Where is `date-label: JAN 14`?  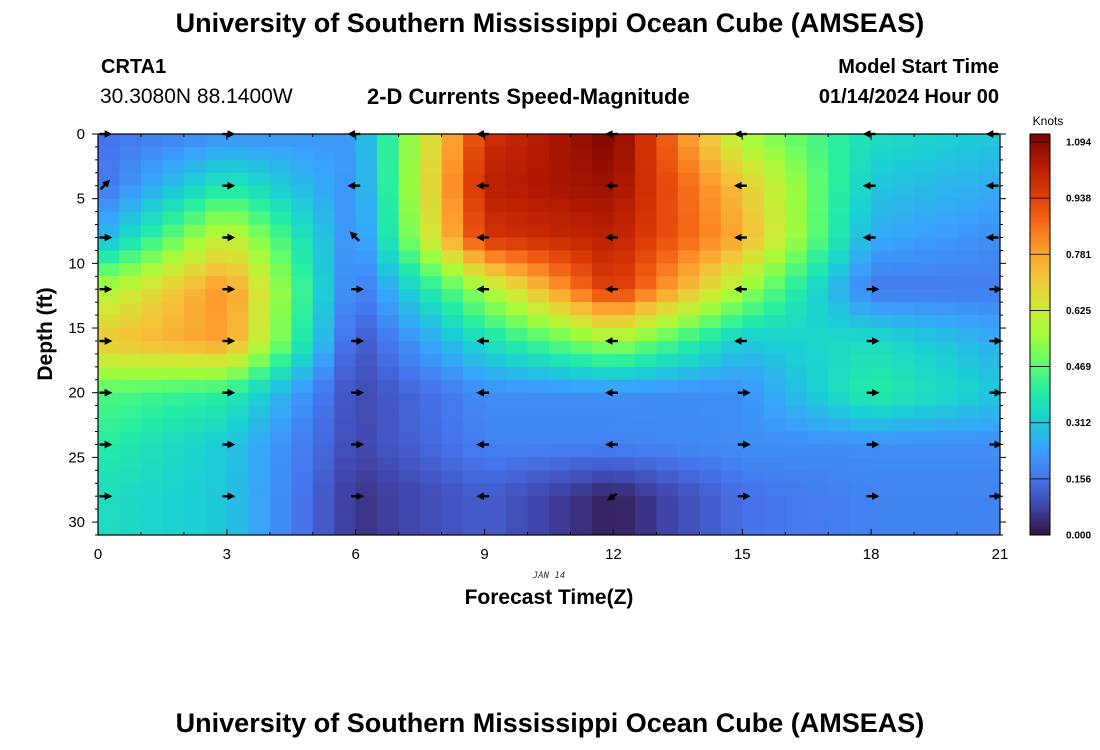 date-label: JAN 14 is located at coordinates (549, 576).